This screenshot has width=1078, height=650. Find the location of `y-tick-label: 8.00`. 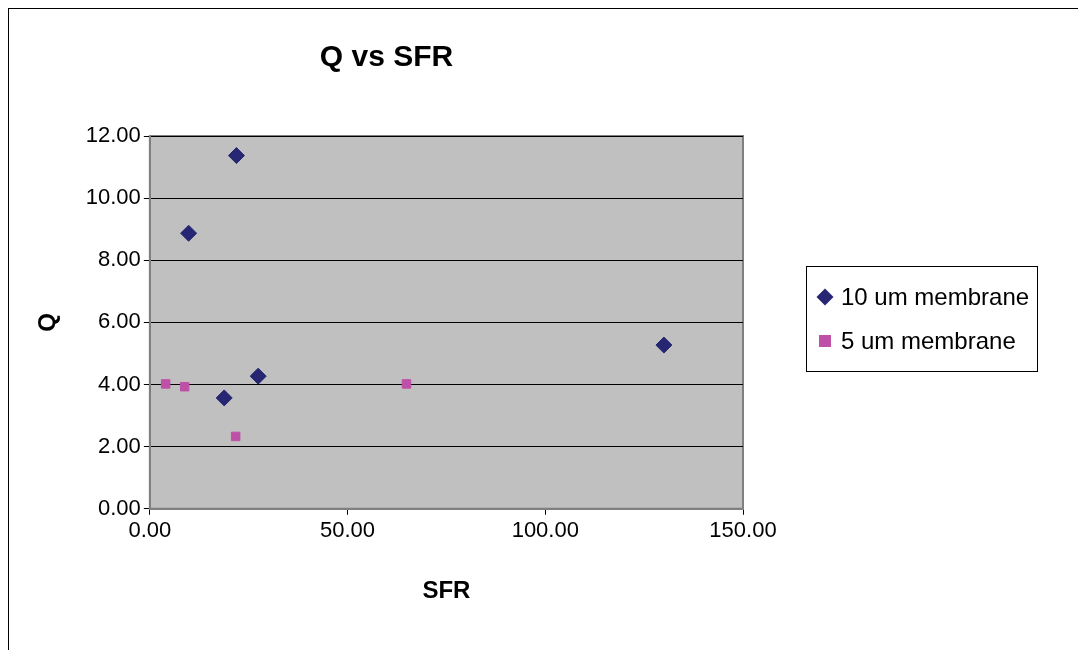

y-tick-label: 8.00 is located at coordinates (119, 259).